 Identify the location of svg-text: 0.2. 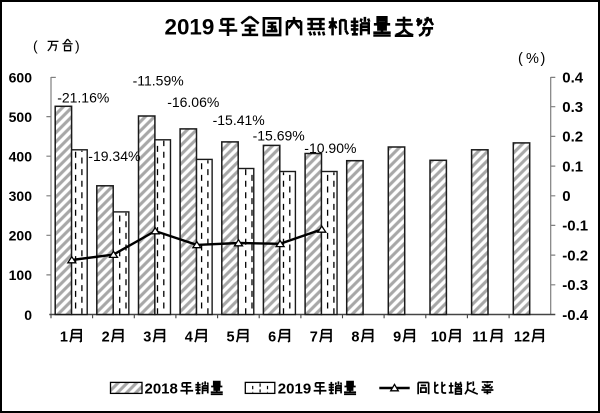
(572, 137).